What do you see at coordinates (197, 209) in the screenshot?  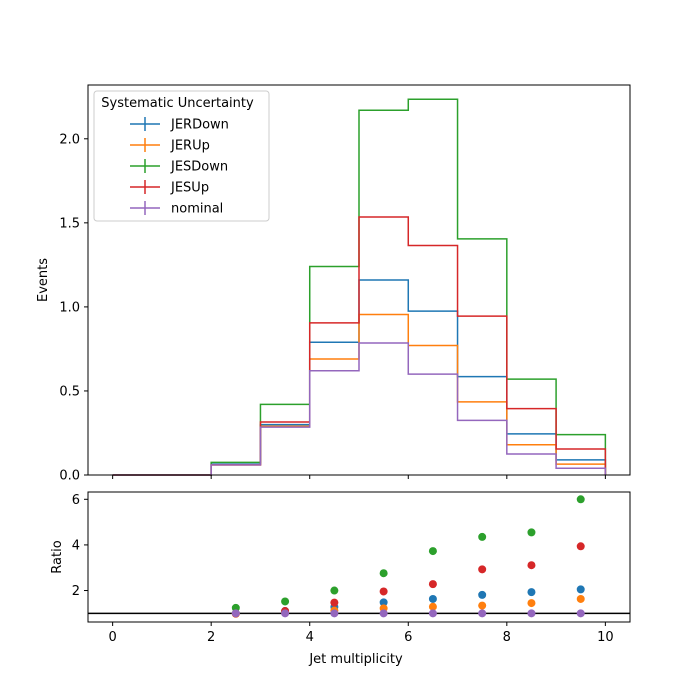 I see `legend-label-nominal: nominal` at bounding box center [197, 209].